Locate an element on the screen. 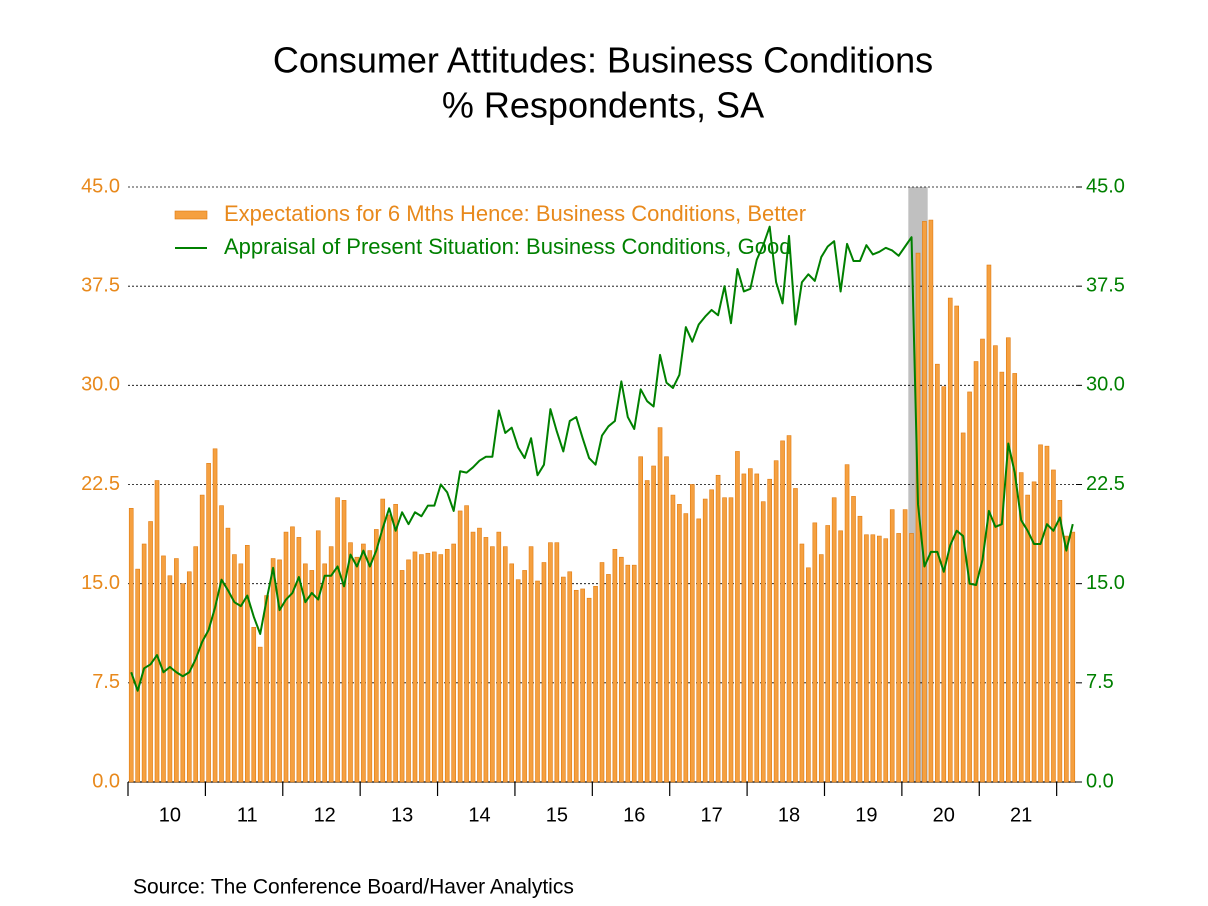  y-tick-label: 30.0 is located at coordinates (100, 385).